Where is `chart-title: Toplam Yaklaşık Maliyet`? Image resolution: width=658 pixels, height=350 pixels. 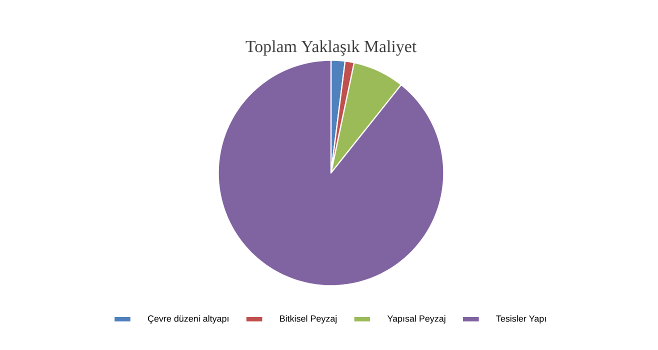
chart-title: Toplam Yaklaşık Maliyet is located at coordinates (331, 48).